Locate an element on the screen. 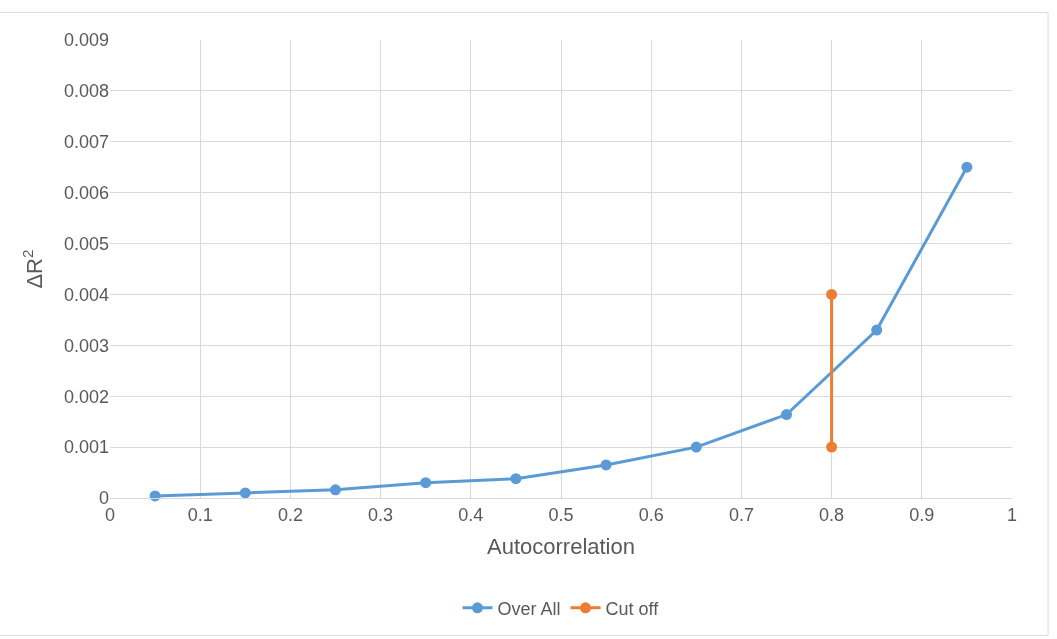  y-tick-label: 0.002 is located at coordinates (86, 396).